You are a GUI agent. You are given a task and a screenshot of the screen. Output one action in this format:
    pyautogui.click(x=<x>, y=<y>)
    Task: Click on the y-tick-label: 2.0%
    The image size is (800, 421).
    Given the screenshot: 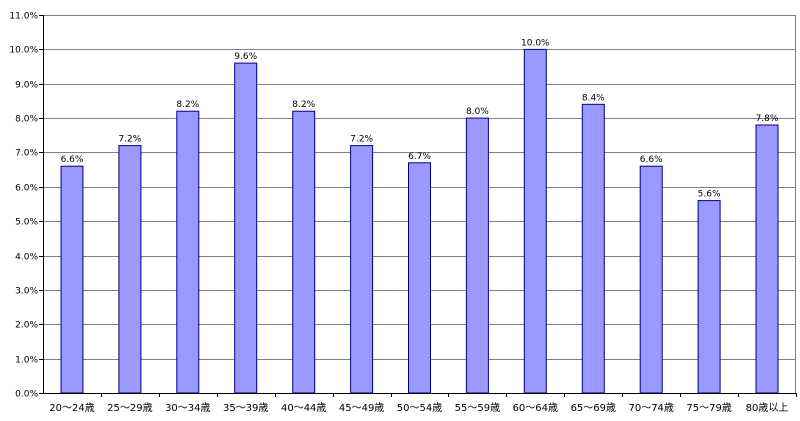 What is the action you would take?
    pyautogui.click(x=26, y=326)
    